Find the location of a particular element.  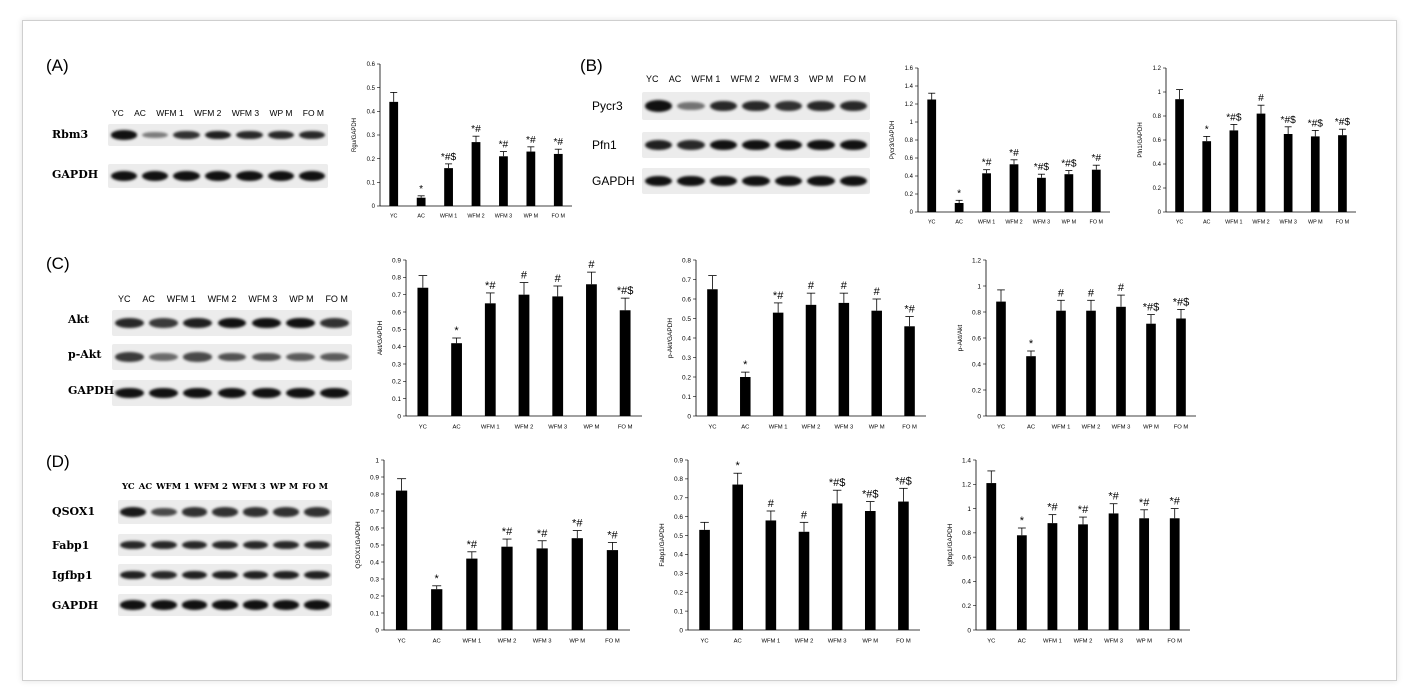

blot-row-label-p-akt: p-Akt is located at coordinates (85, 354).